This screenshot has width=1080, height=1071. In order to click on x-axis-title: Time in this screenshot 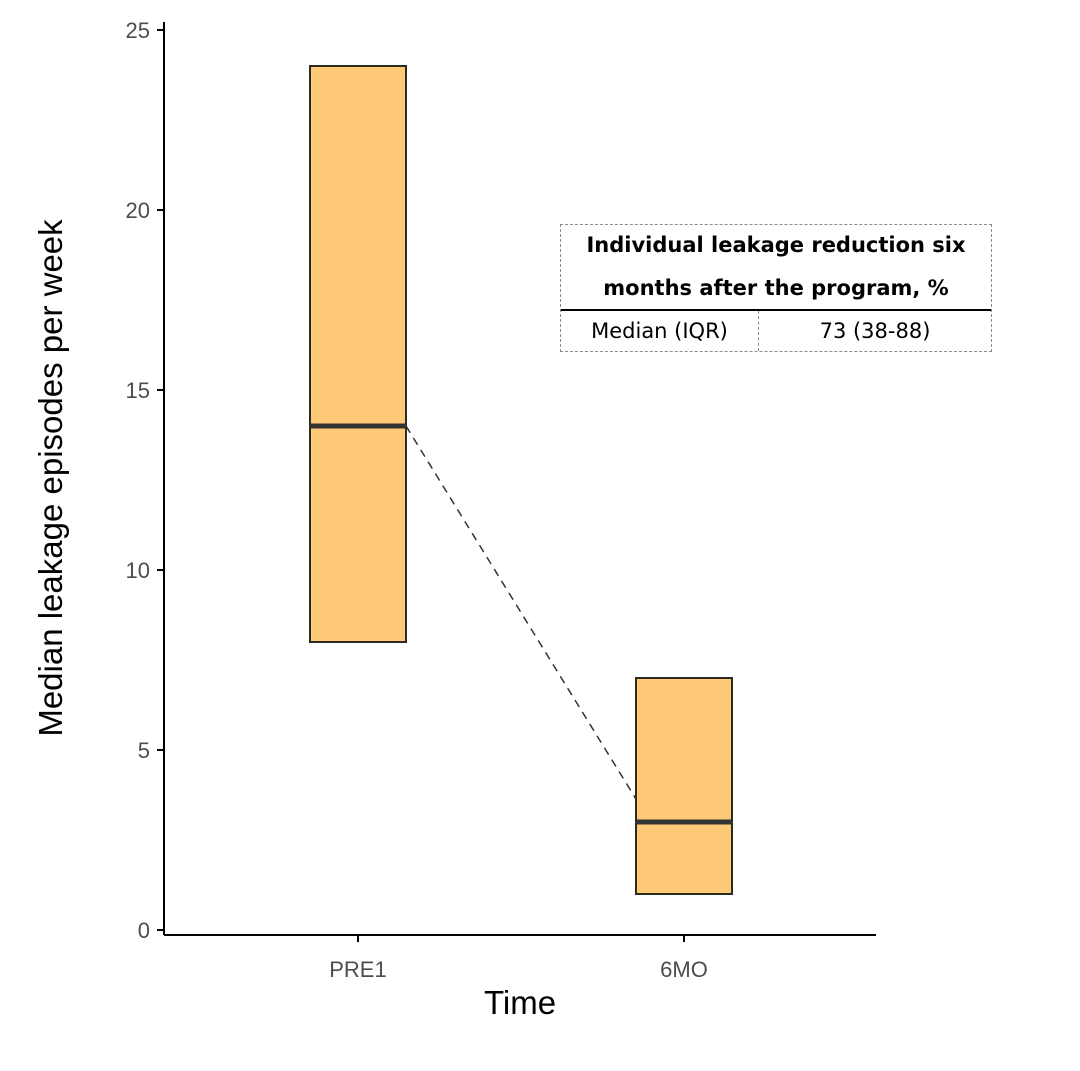, I will do `click(520, 1002)`.